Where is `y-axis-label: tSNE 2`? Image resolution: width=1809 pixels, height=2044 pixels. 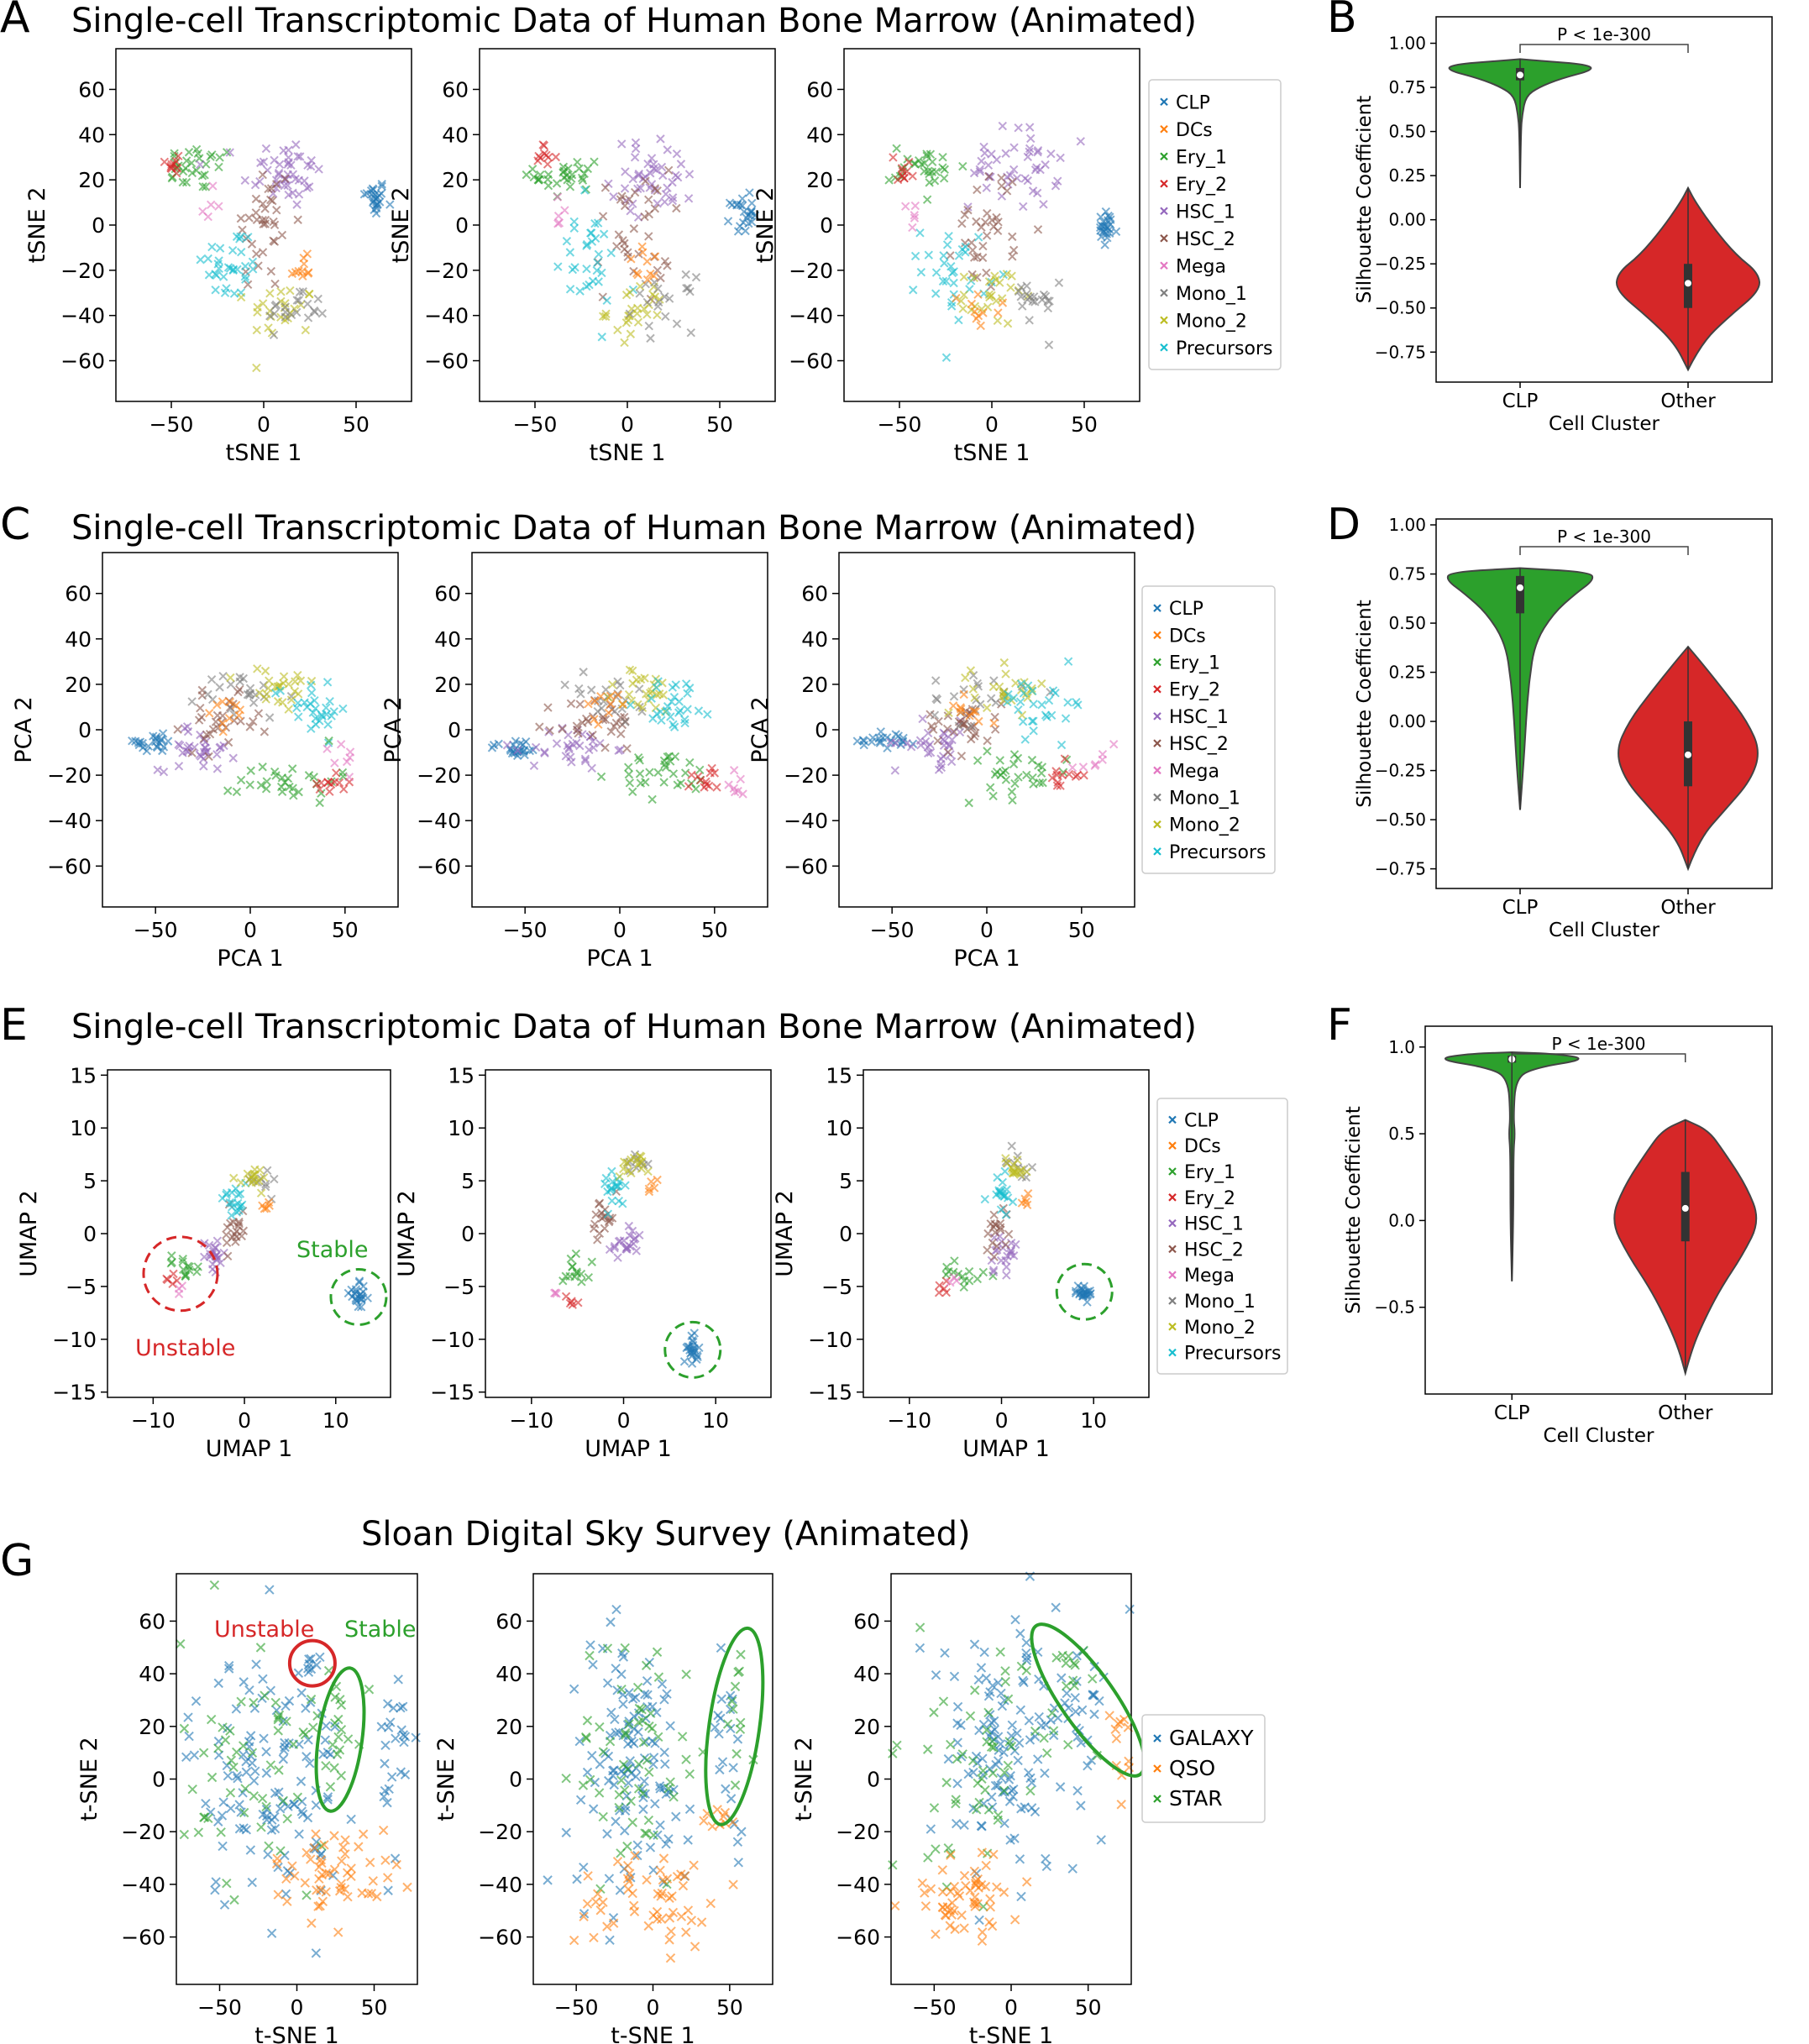
y-axis-label: tSNE 2 is located at coordinates (37, 225).